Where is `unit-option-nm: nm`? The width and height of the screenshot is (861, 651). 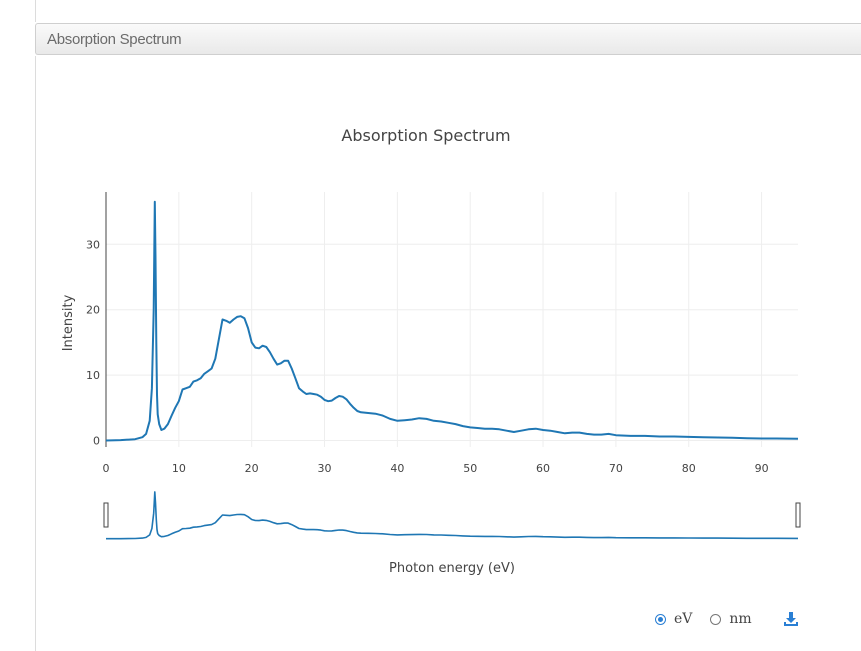 unit-option-nm: nm is located at coordinates (731, 619).